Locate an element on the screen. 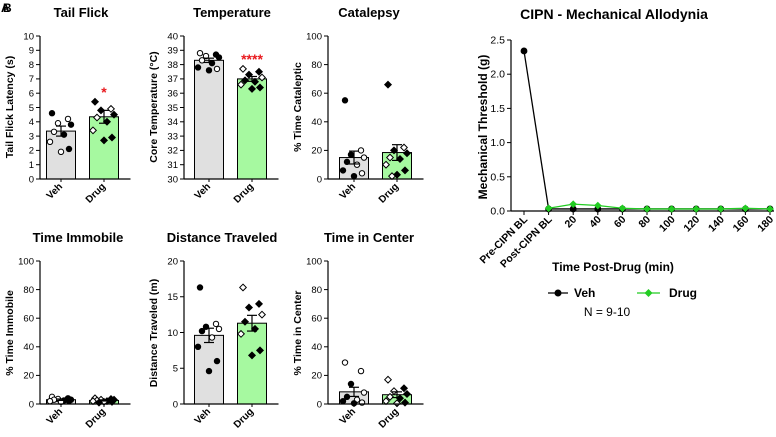 Image resolution: width=776 pixels, height=437 pixels. significance-marker: * is located at coordinates (104, 92).